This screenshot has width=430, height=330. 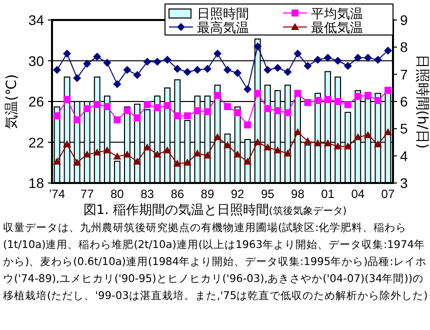 What do you see at coordinates (177, 194) in the screenshot?
I see `x-tick-label: 86` at bounding box center [177, 194].